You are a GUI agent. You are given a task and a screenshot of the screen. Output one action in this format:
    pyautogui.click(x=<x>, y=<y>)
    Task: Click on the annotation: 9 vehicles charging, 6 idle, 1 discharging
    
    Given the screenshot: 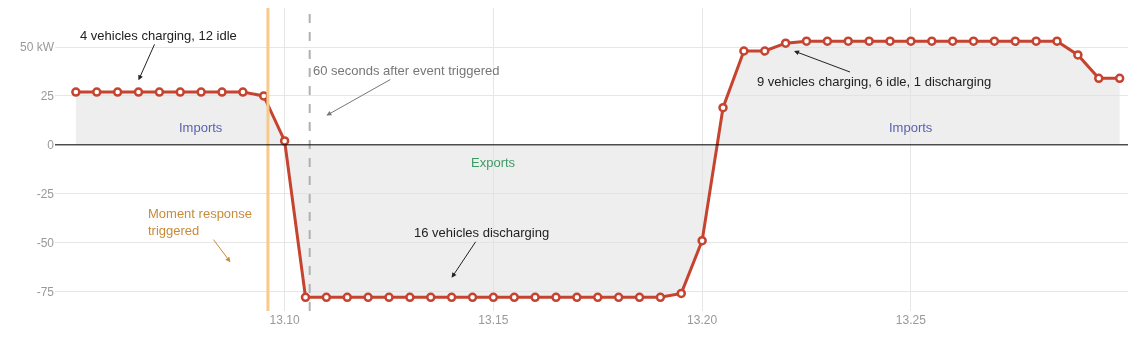 What is the action you would take?
    pyautogui.click(x=874, y=81)
    